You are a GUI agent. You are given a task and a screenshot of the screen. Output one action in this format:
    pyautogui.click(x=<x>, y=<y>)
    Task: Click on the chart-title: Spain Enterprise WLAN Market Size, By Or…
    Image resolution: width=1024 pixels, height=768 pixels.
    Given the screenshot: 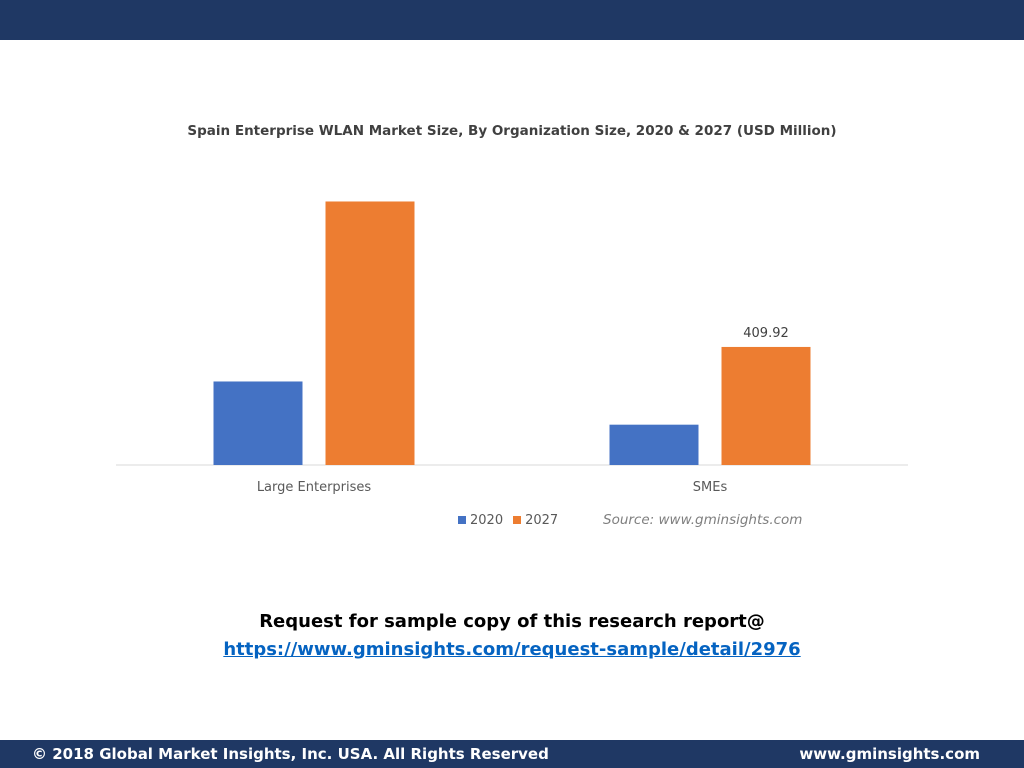 What is the action you would take?
    pyautogui.click(x=512, y=131)
    